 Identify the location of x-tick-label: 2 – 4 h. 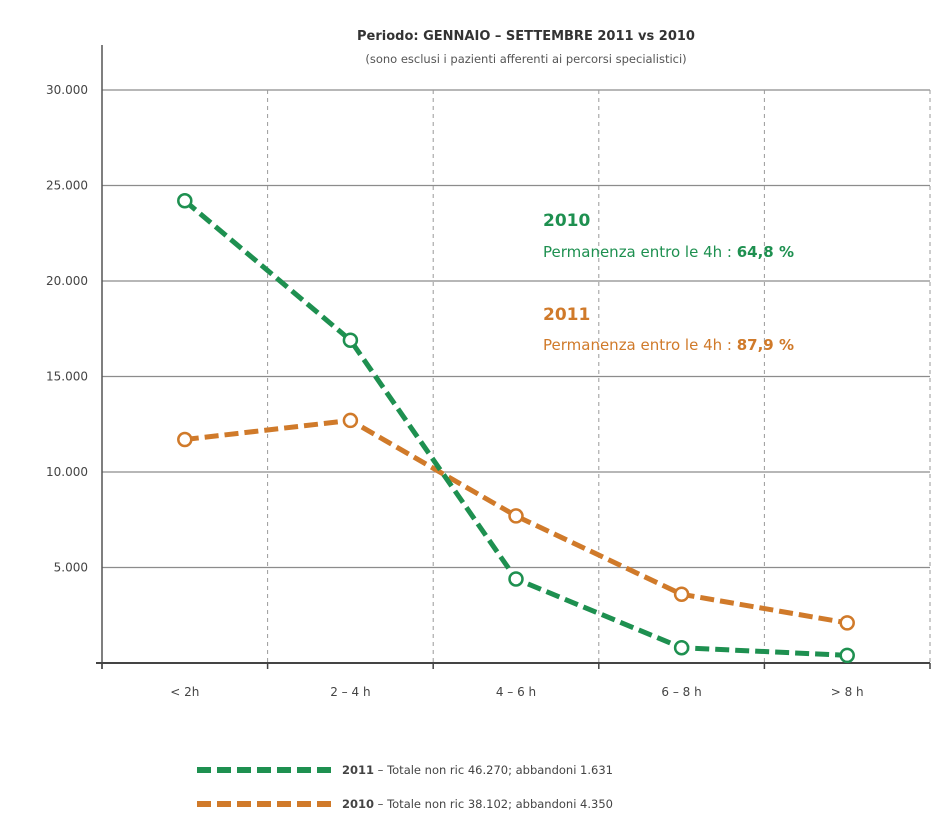
(350, 692).